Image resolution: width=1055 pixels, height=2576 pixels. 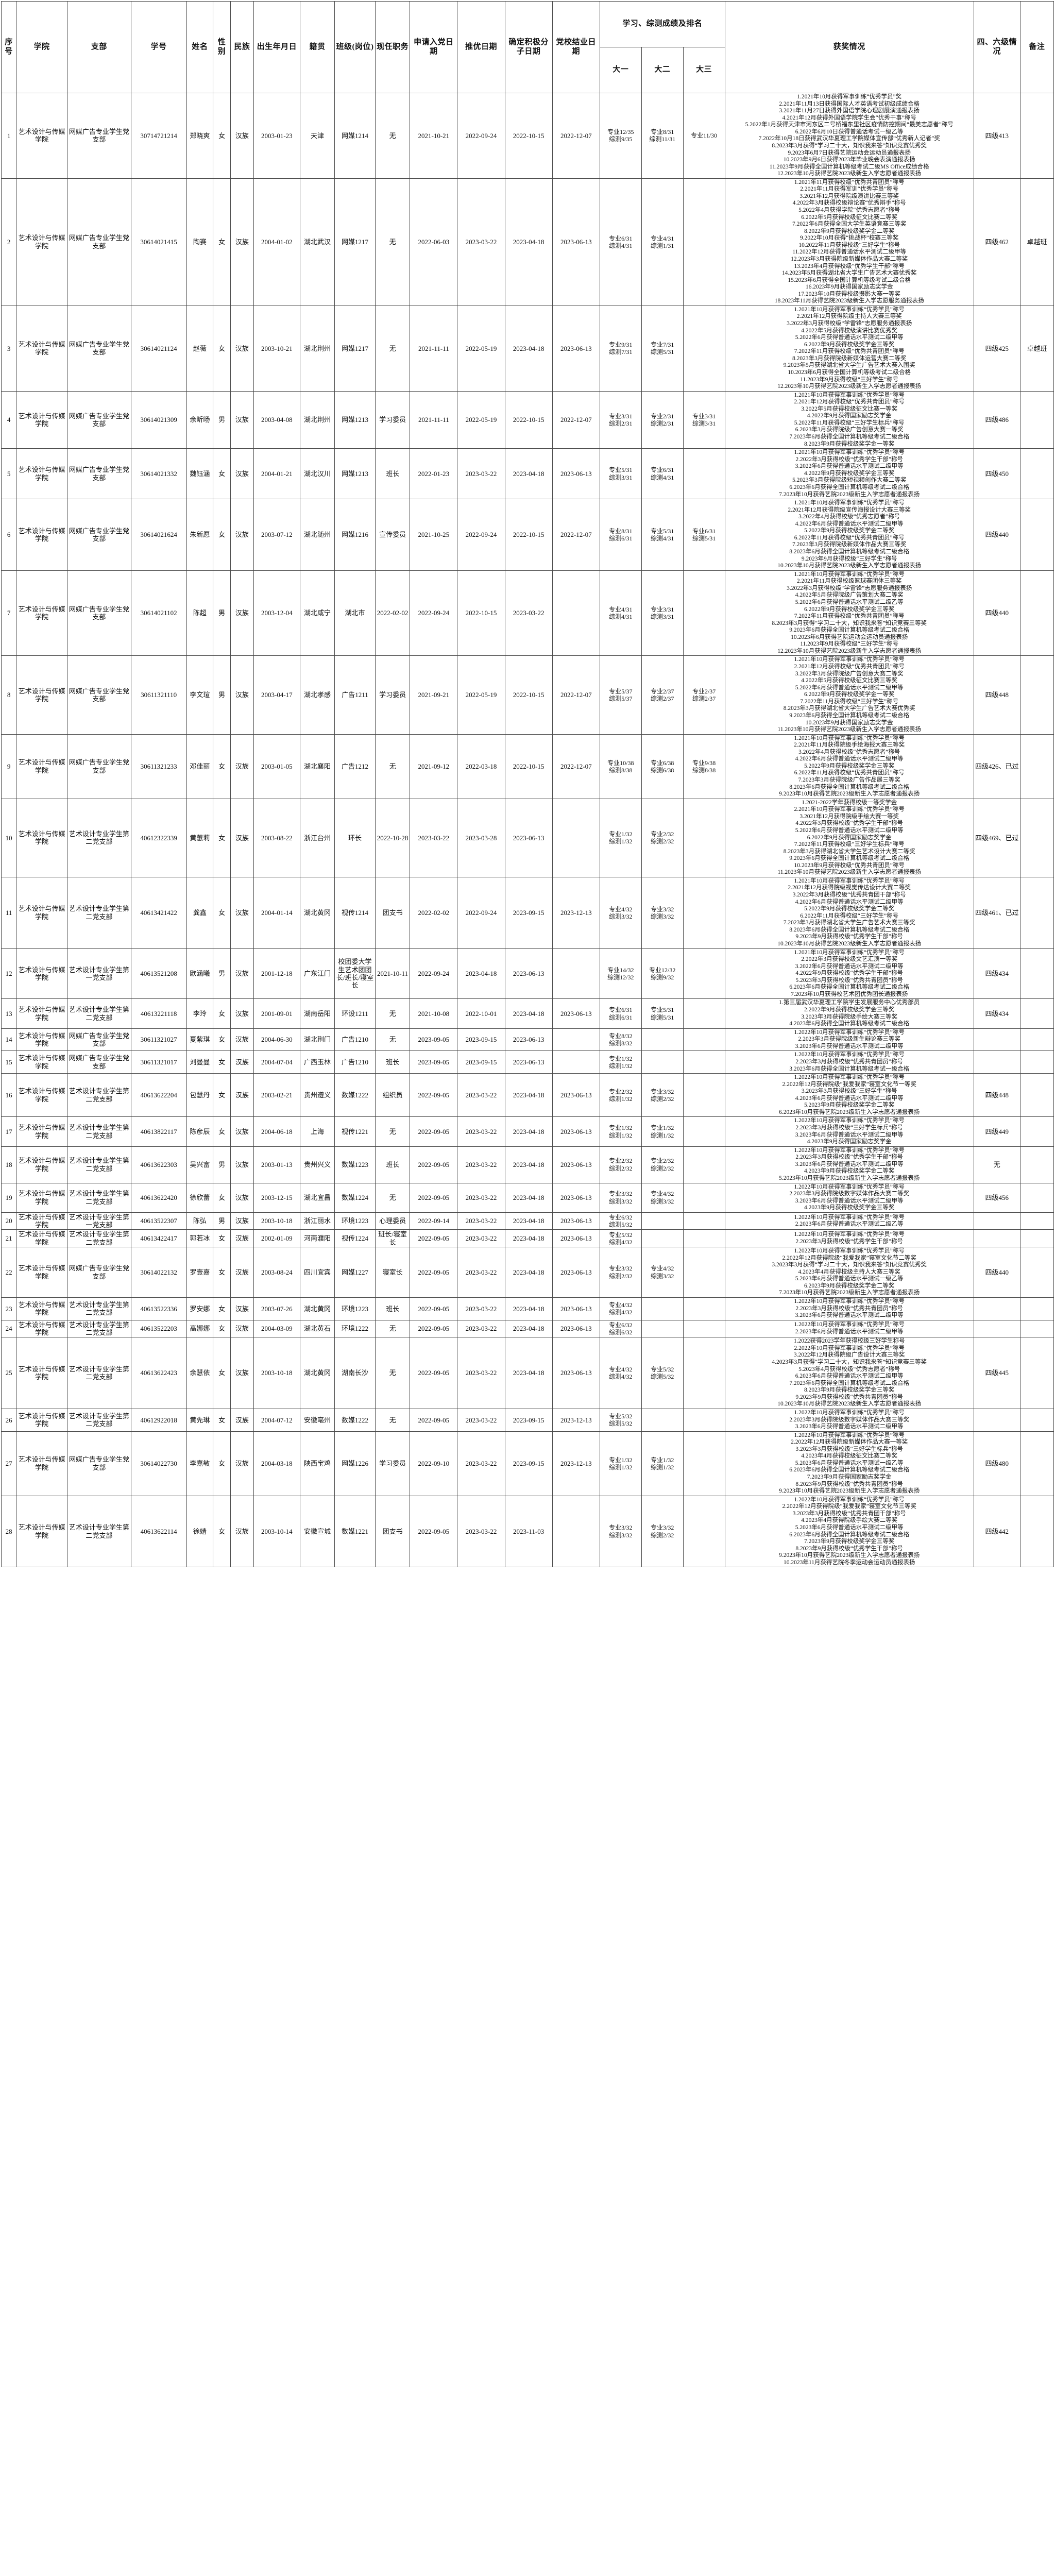 What do you see at coordinates (393, 1238) in the screenshot?
I see `cell-current-duty: 班长/寝室长` at bounding box center [393, 1238].